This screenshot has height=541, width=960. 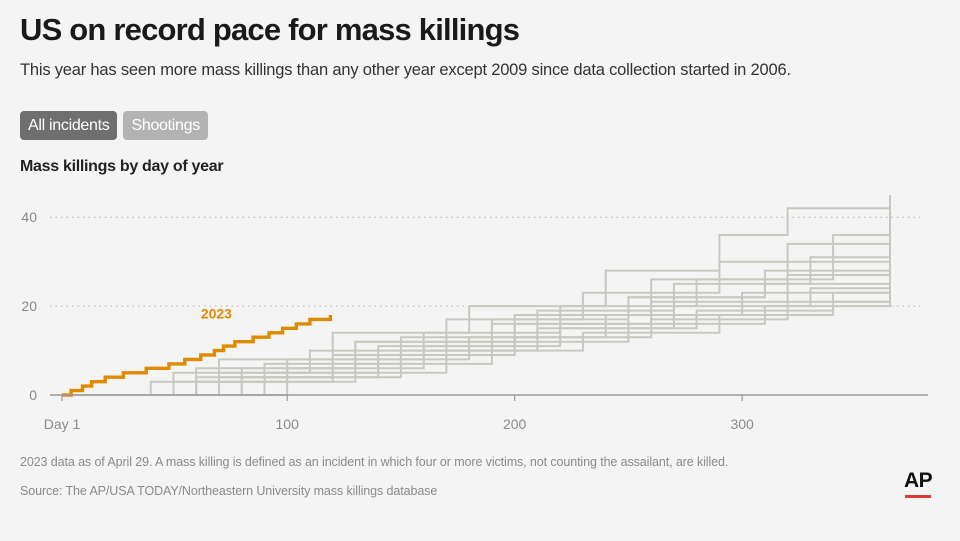 I want to click on view-toggle-group: All incidents Shootings, so click(x=114, y=125).